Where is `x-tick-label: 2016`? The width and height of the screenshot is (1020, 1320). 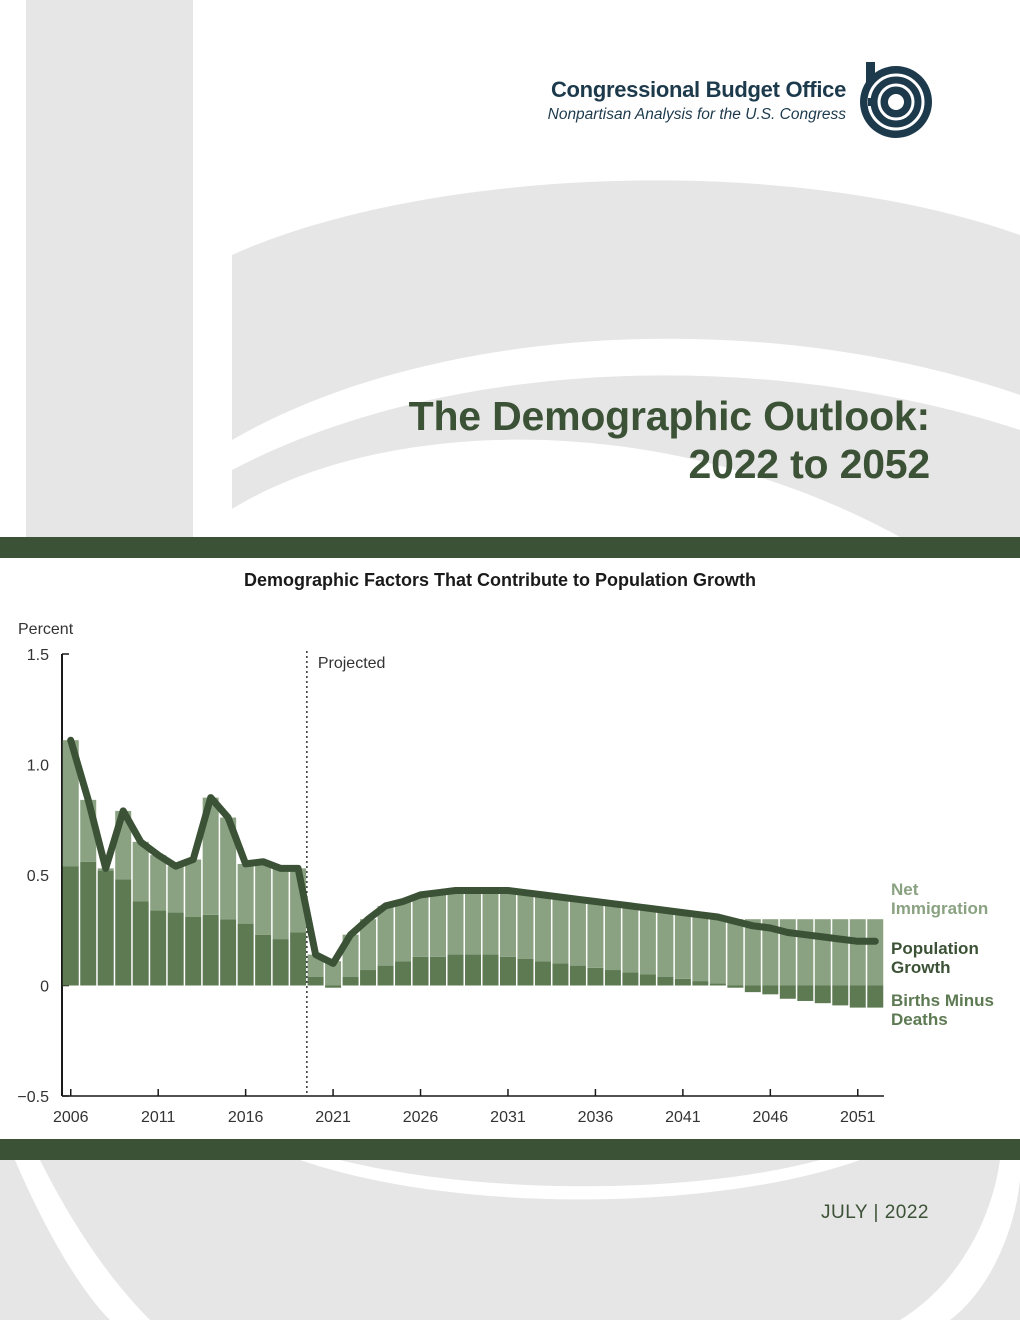 x-tick-label: 2016 is located at coordinates (246, 1117).